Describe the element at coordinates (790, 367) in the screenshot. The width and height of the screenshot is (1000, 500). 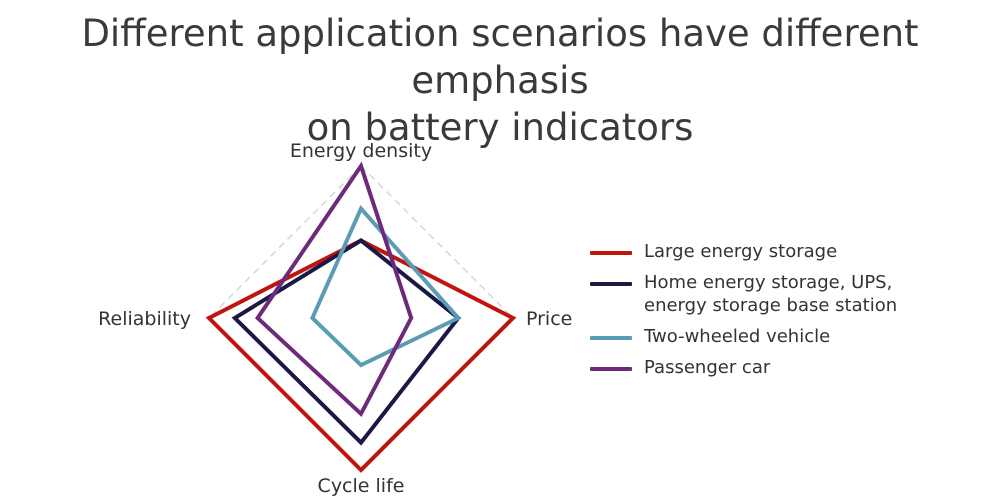
I see `legend-item-passenger-car: Passenger car` at that location.